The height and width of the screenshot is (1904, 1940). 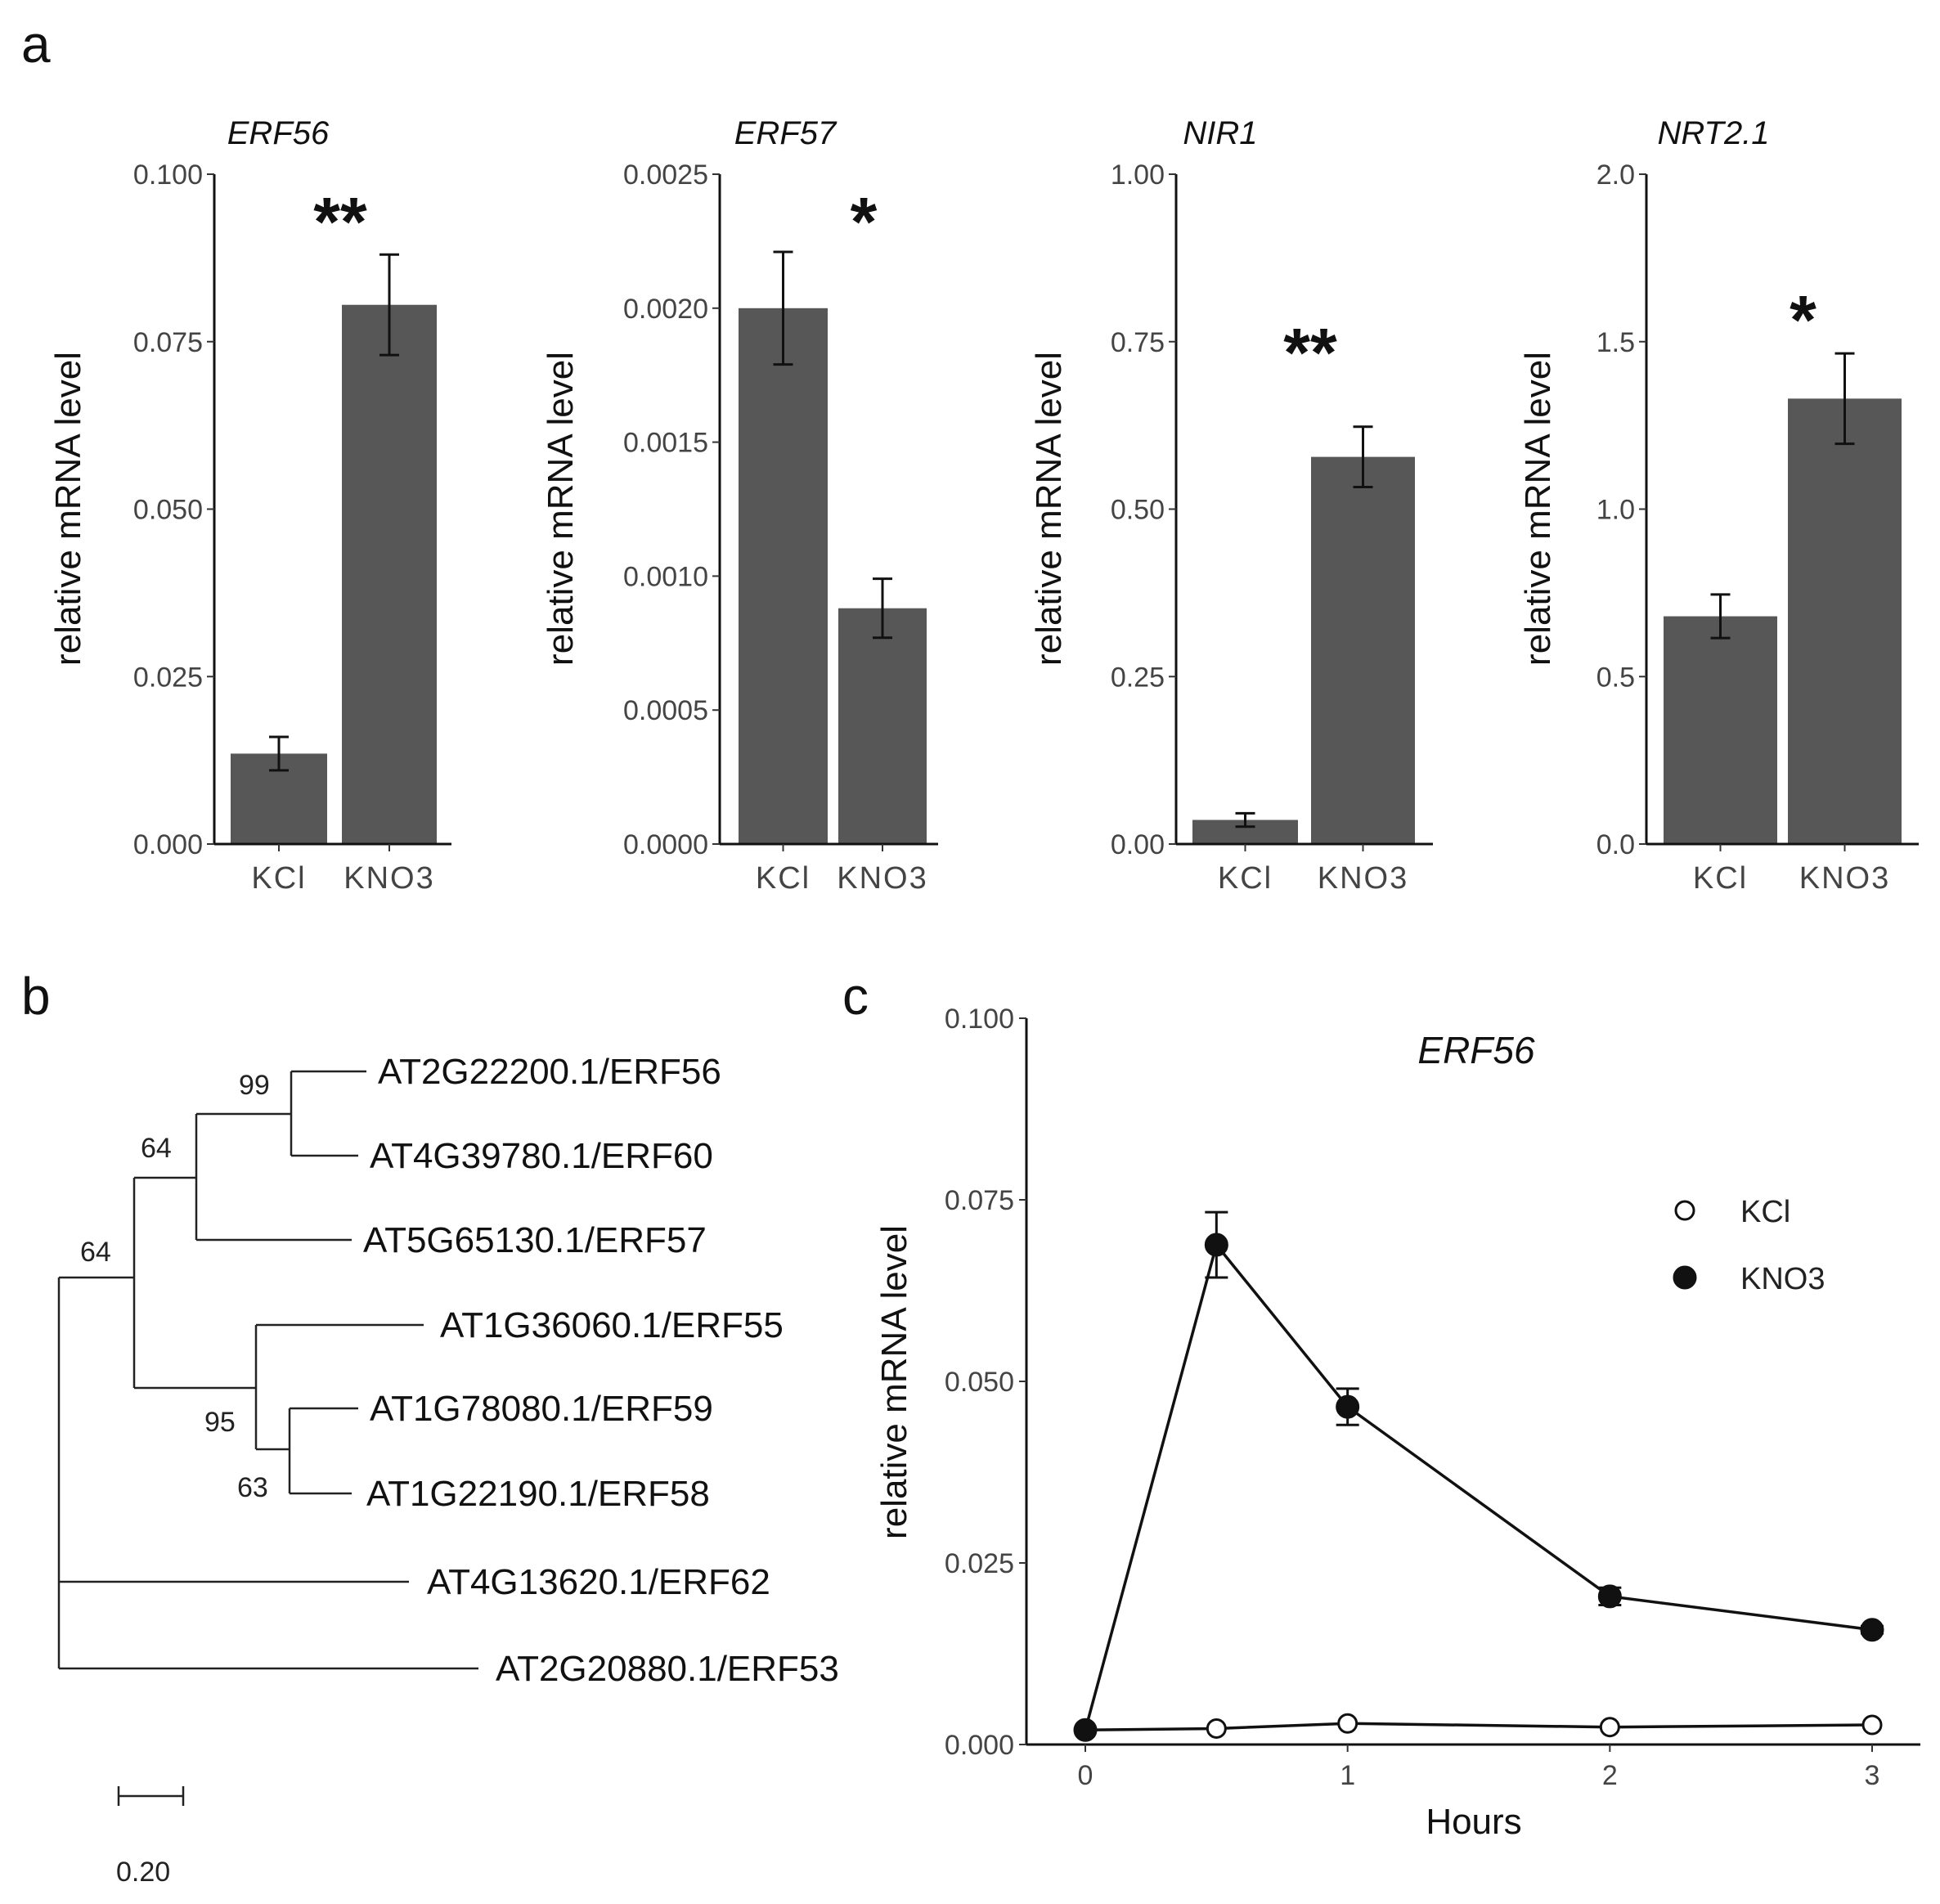 What do you see at coordinates (36, 44) in the screenshot?
I see `panel-letter-a: a` at bounding box center [36, 44].